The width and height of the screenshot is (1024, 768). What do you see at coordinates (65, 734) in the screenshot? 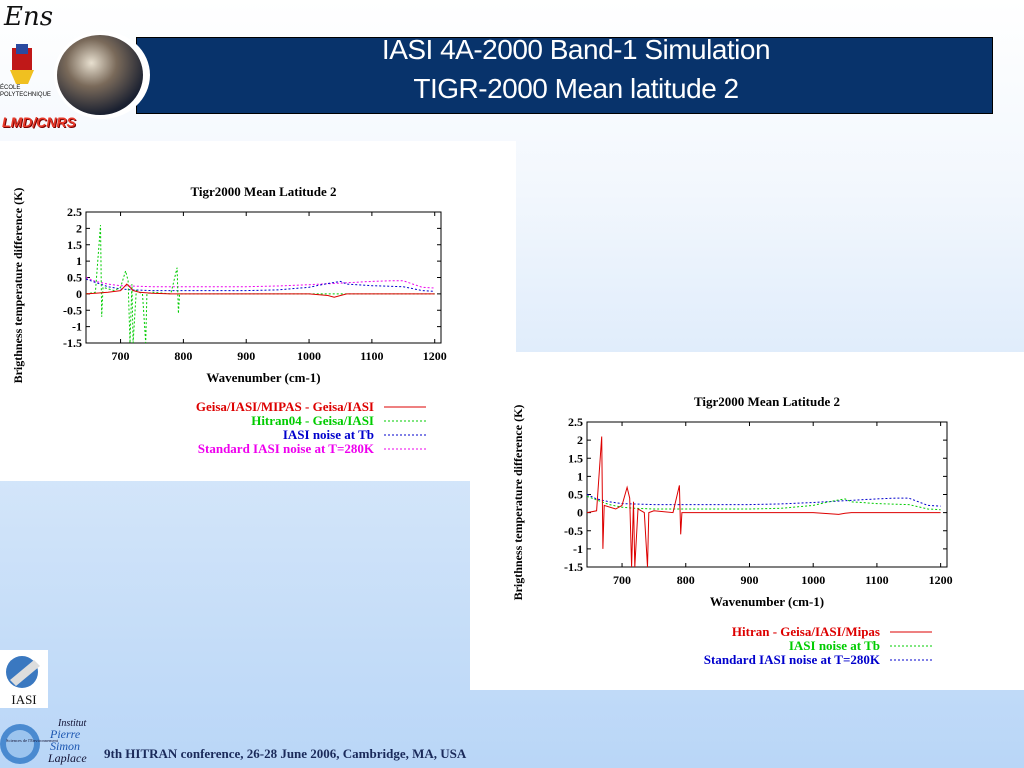
I see `ipsl-pierre-label: Pierre` at bounding box center [65, 734].